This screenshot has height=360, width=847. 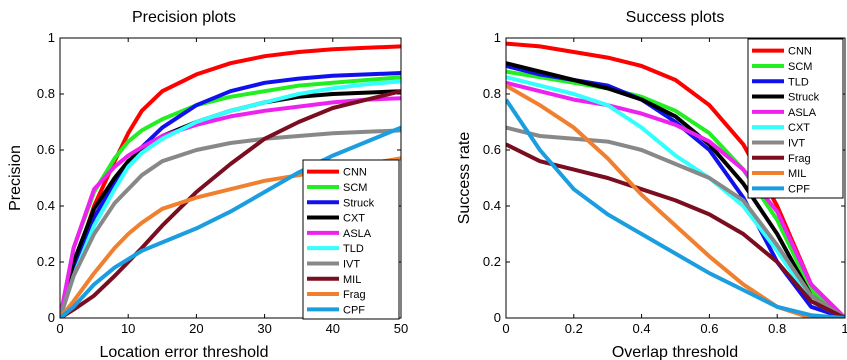 I want to click on chart-title: Precision plots, so click(x=184, y=17).